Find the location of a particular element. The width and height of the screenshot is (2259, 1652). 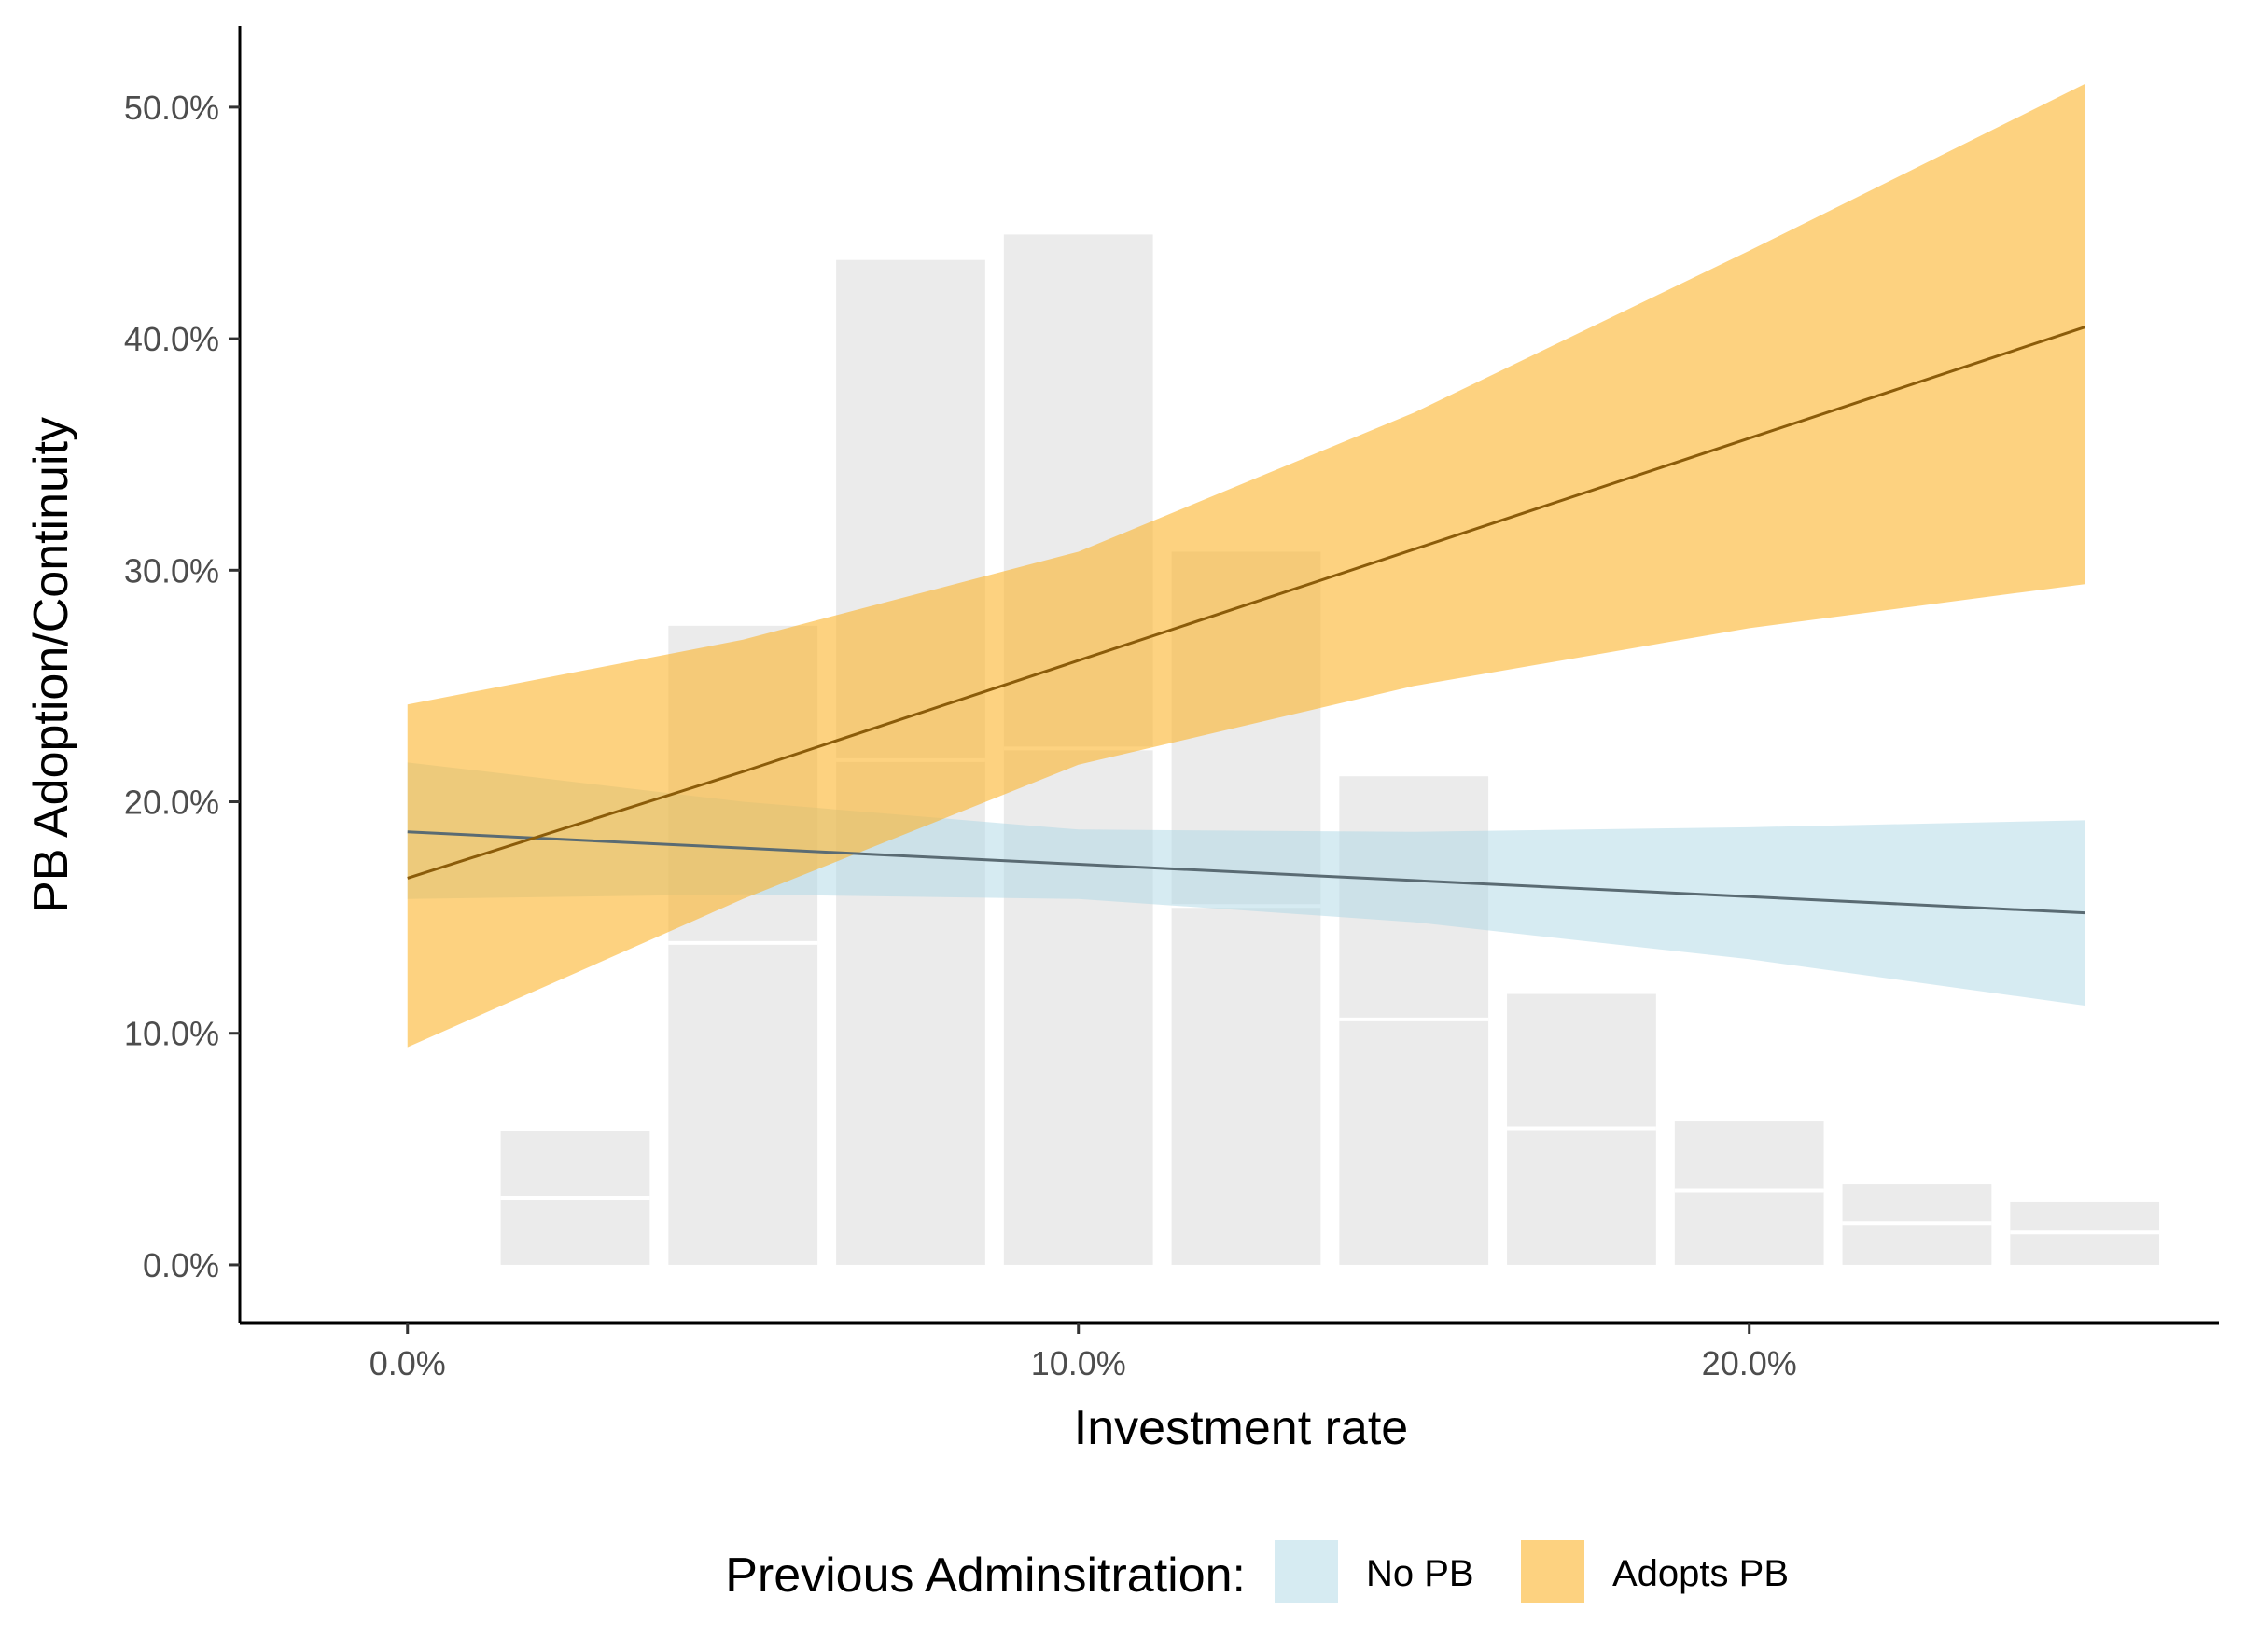

x-tick-label: 10.0% is located at coordinates (1078, 1363).